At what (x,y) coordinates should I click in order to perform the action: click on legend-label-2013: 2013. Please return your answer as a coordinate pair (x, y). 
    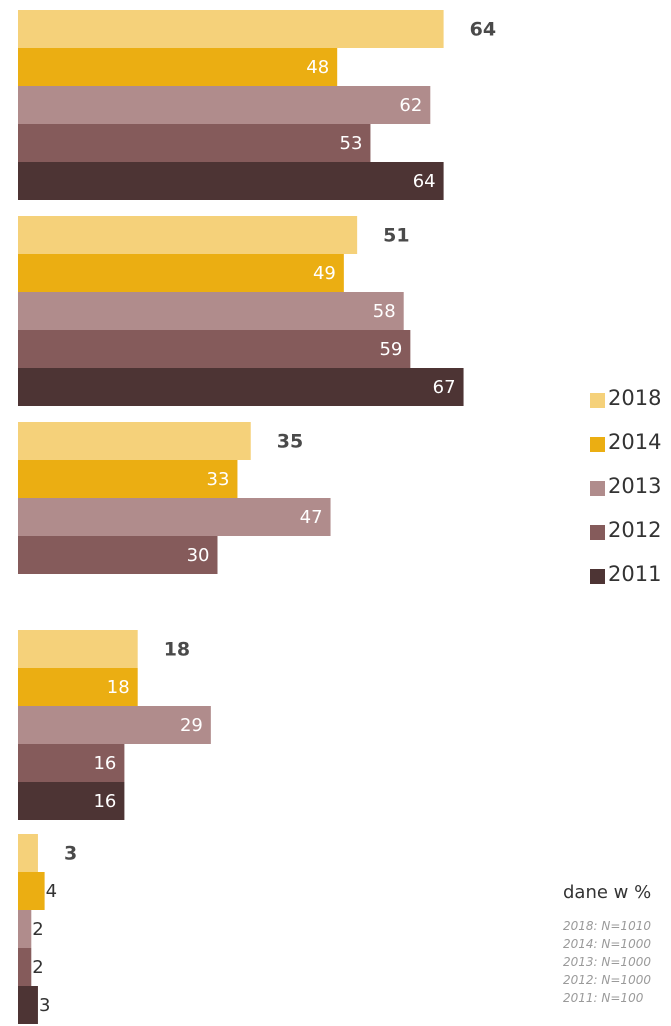
    Looking at the image, I should click on (635, 486).